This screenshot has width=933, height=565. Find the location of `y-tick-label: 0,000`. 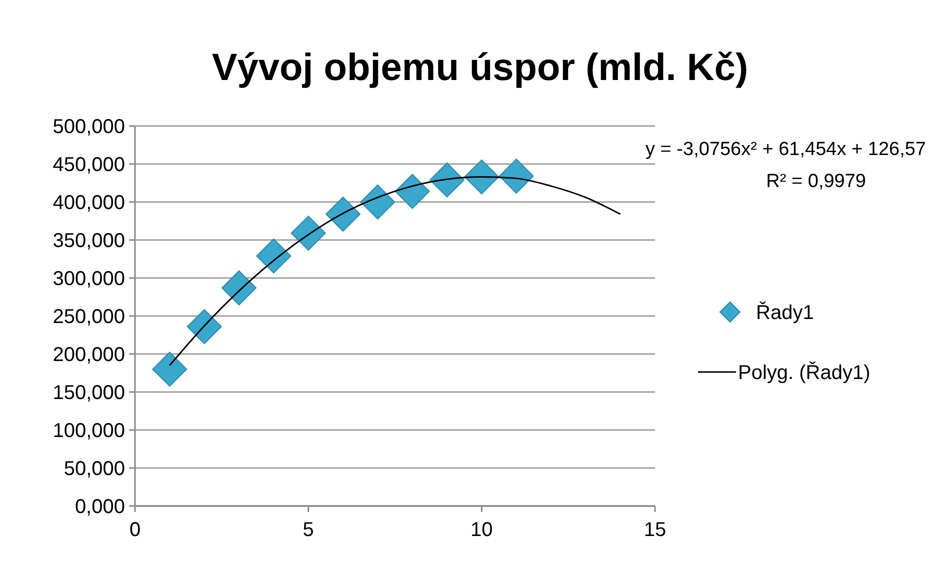

y-tick-label: 0,000 is located at coordinates (99, 507).